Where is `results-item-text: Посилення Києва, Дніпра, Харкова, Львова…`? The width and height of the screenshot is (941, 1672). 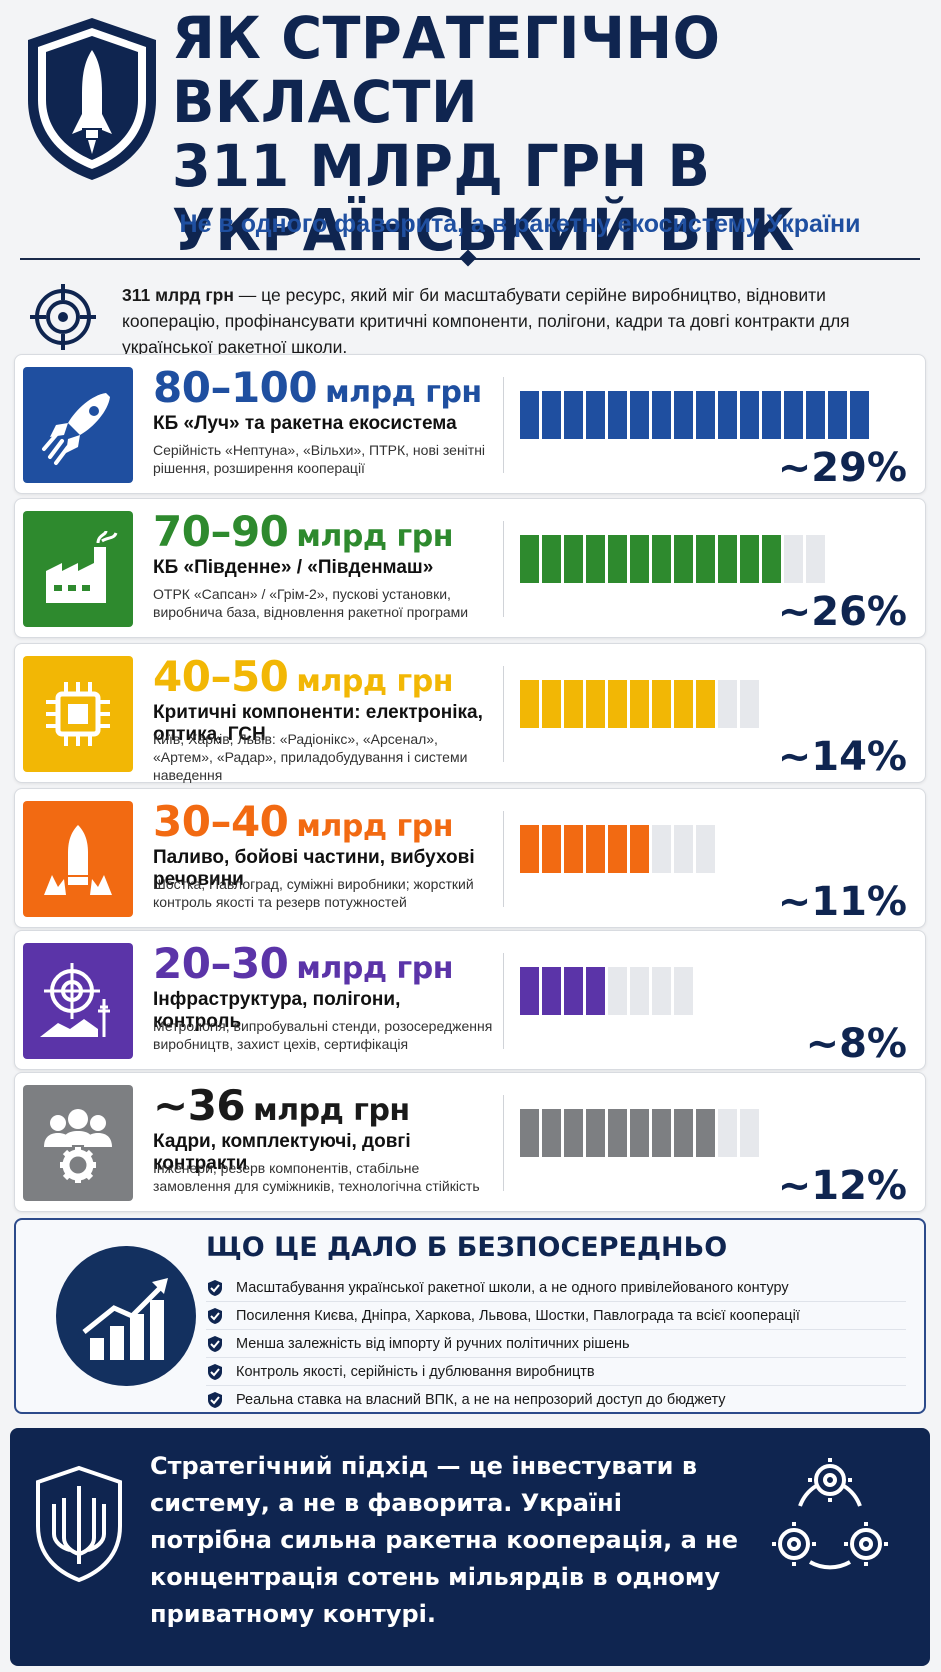
results-item-text: Посилення Києва, Дніпра, Харкова, Львова… is located at coordinates (518, 1315).